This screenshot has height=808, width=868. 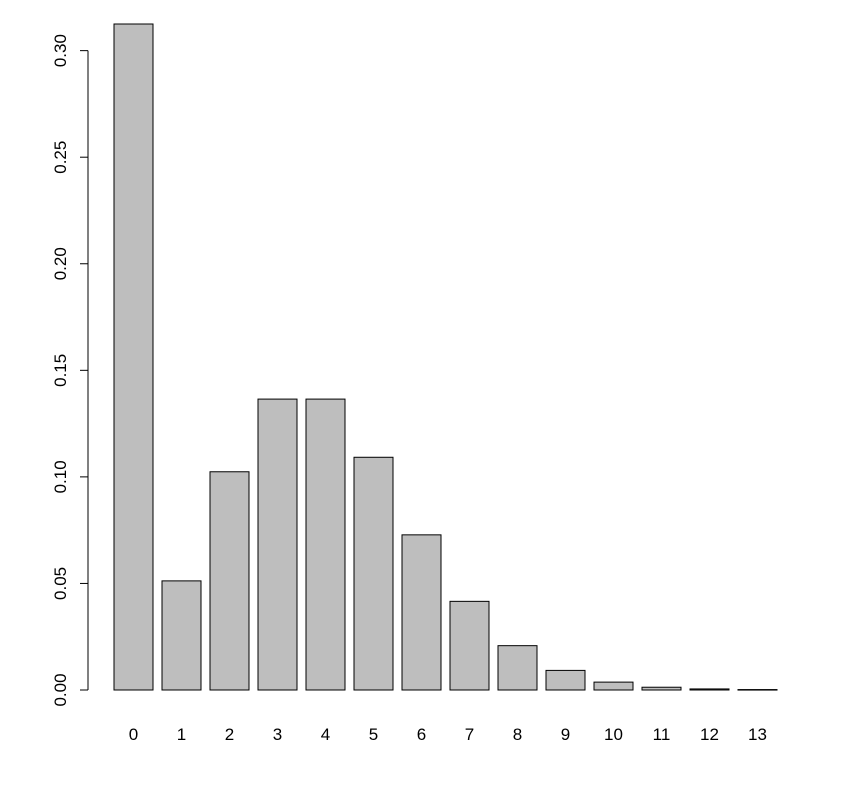 What do you see at coordinates (60, 50) in the screenshot?
I see `y-tick-label: 0.30` at bounding box center [60, 50].